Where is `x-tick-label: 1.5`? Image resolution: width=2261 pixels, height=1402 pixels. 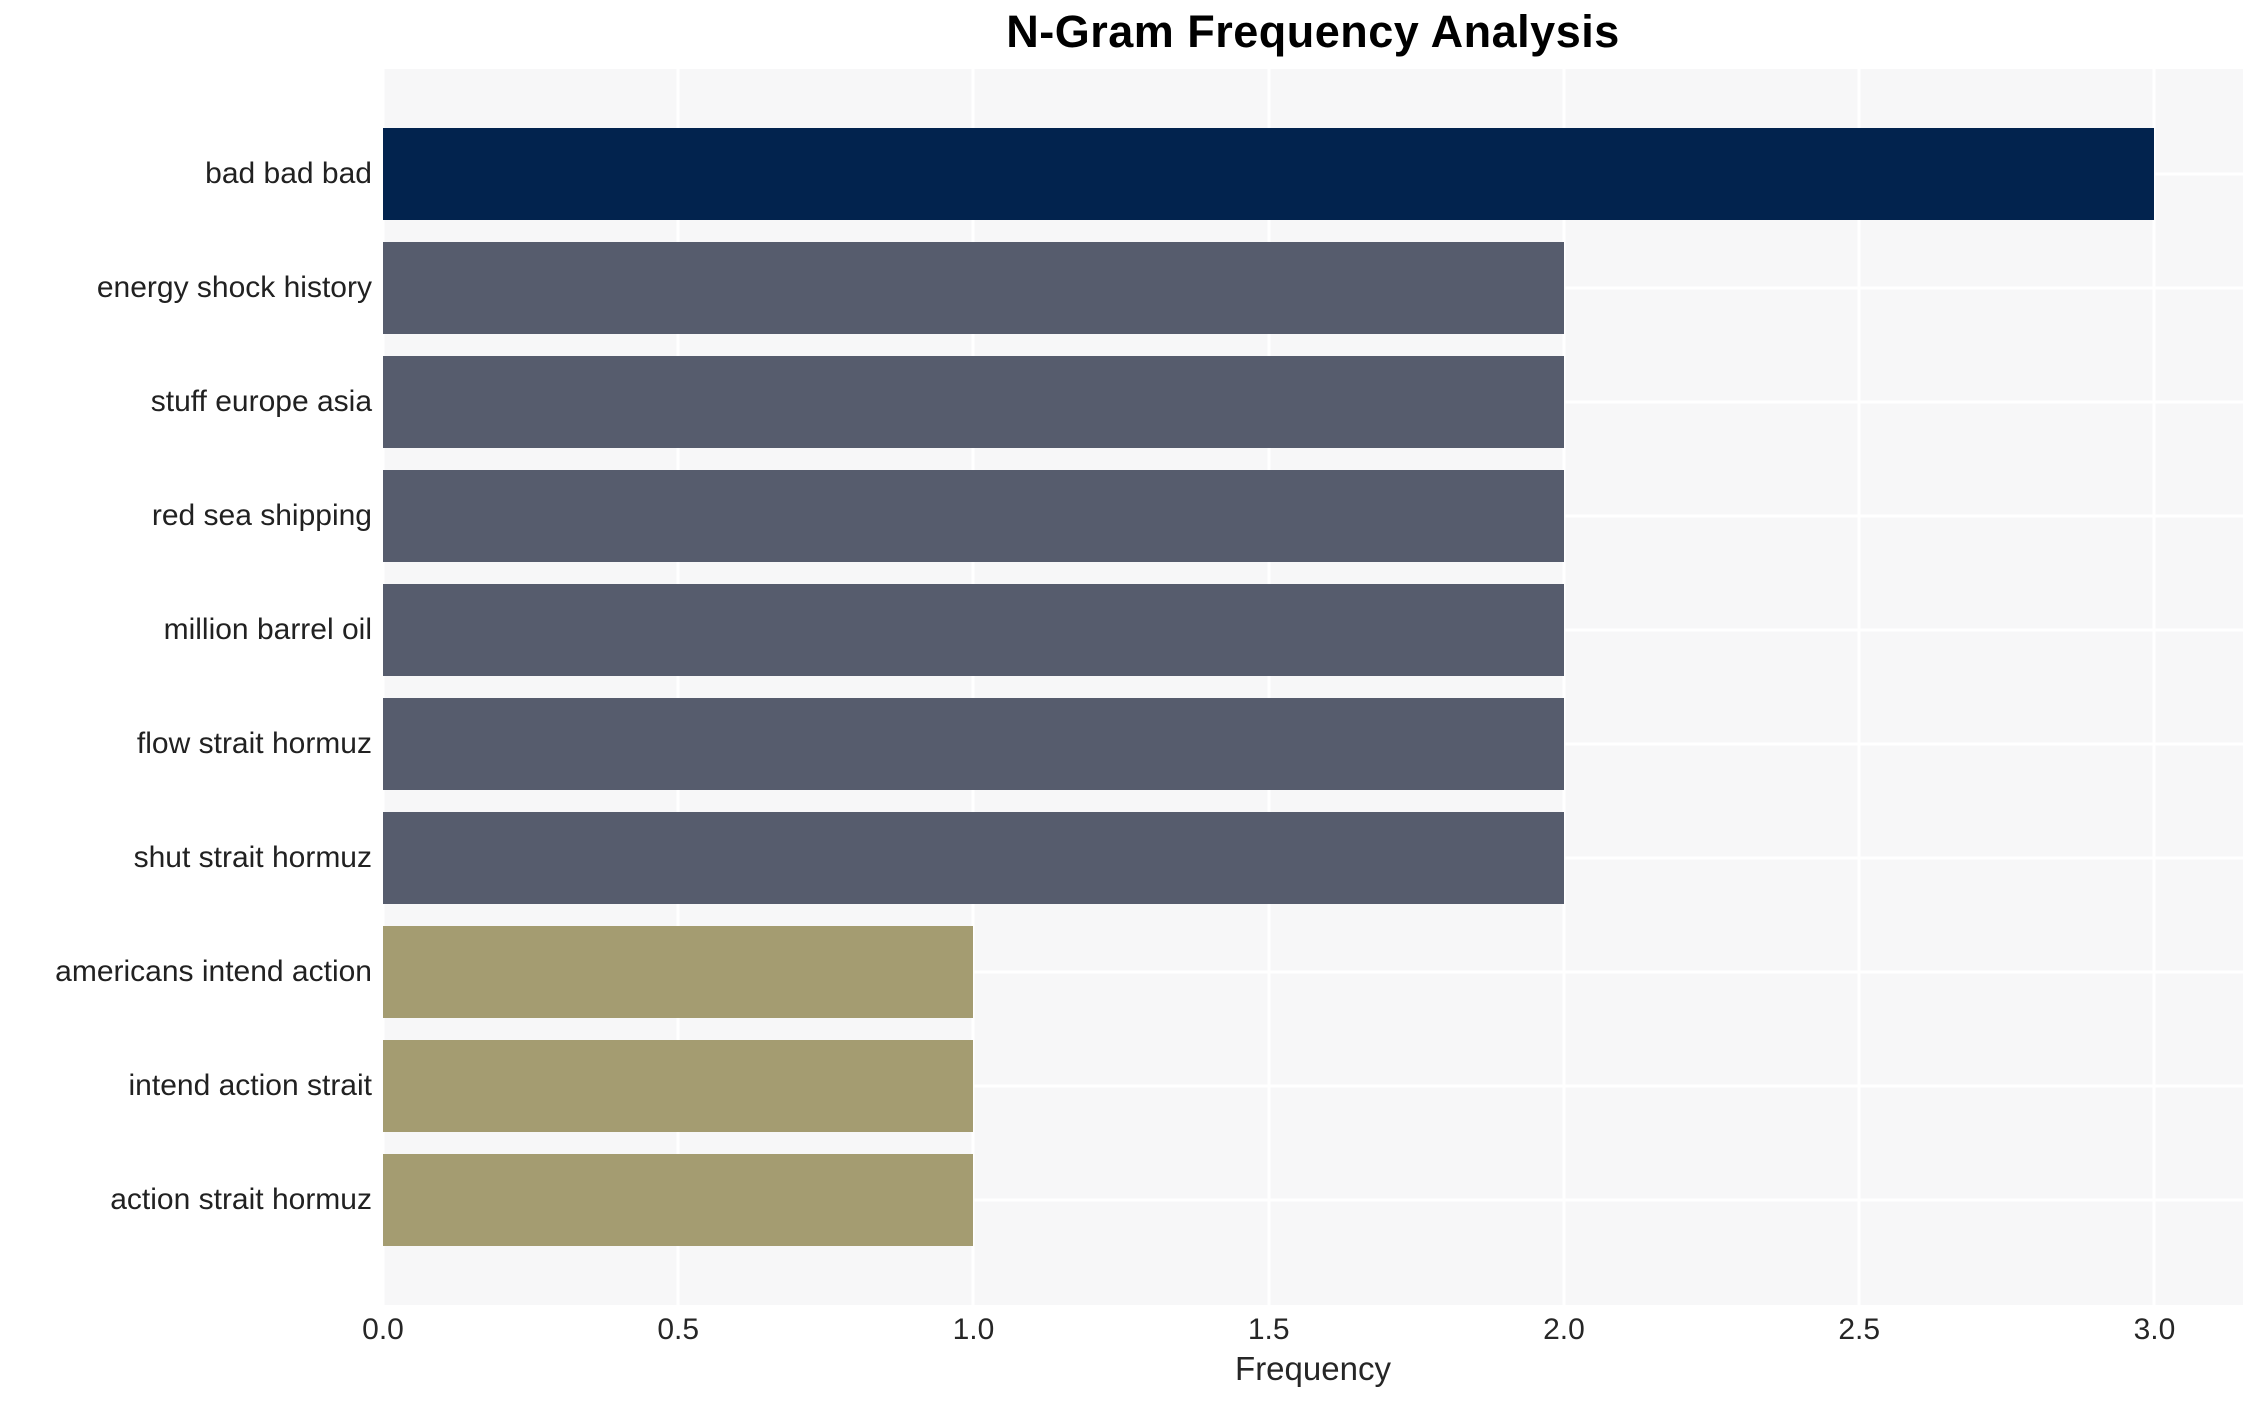
x-tick-label: 1.5 is located at coordinates (1268, 1329).